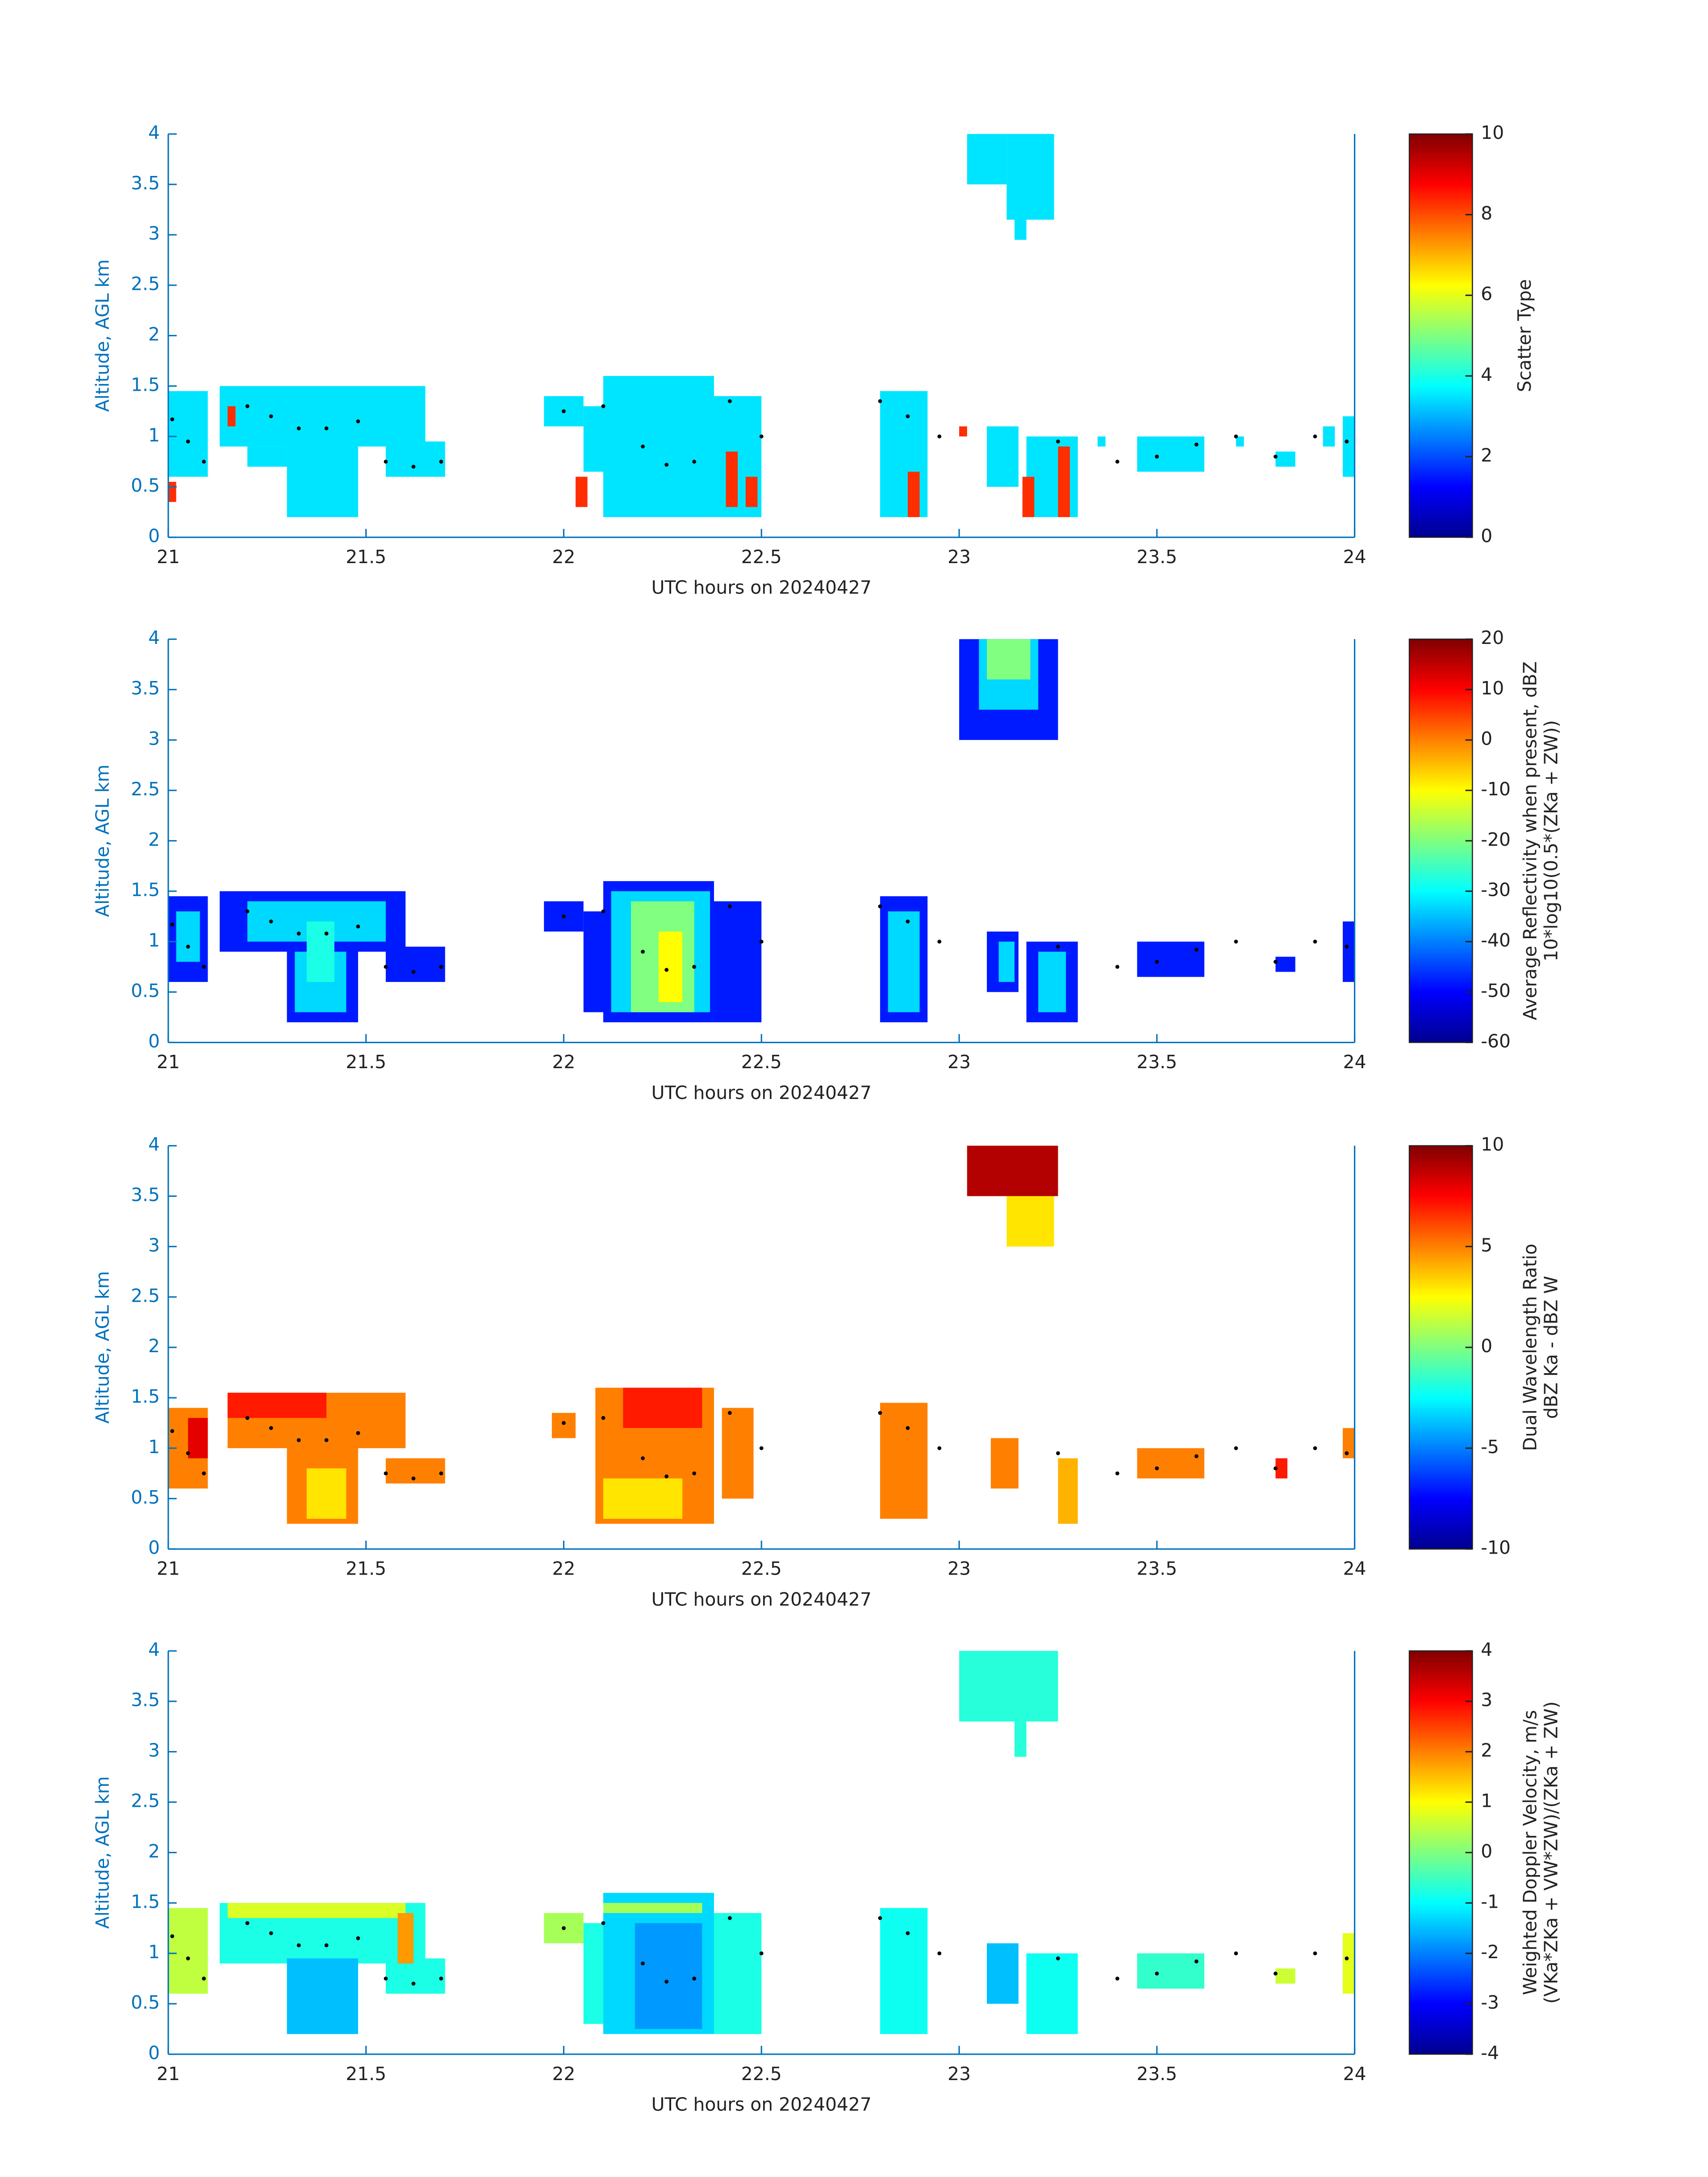  I want to click on colorbar-tick-label: -10, so click(1496, 789).